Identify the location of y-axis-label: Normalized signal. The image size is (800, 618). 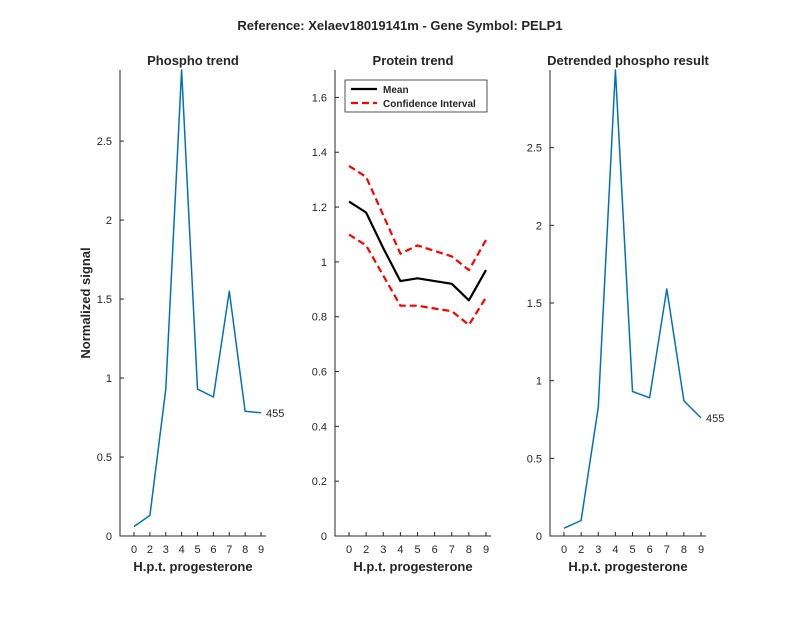
(85, 302).